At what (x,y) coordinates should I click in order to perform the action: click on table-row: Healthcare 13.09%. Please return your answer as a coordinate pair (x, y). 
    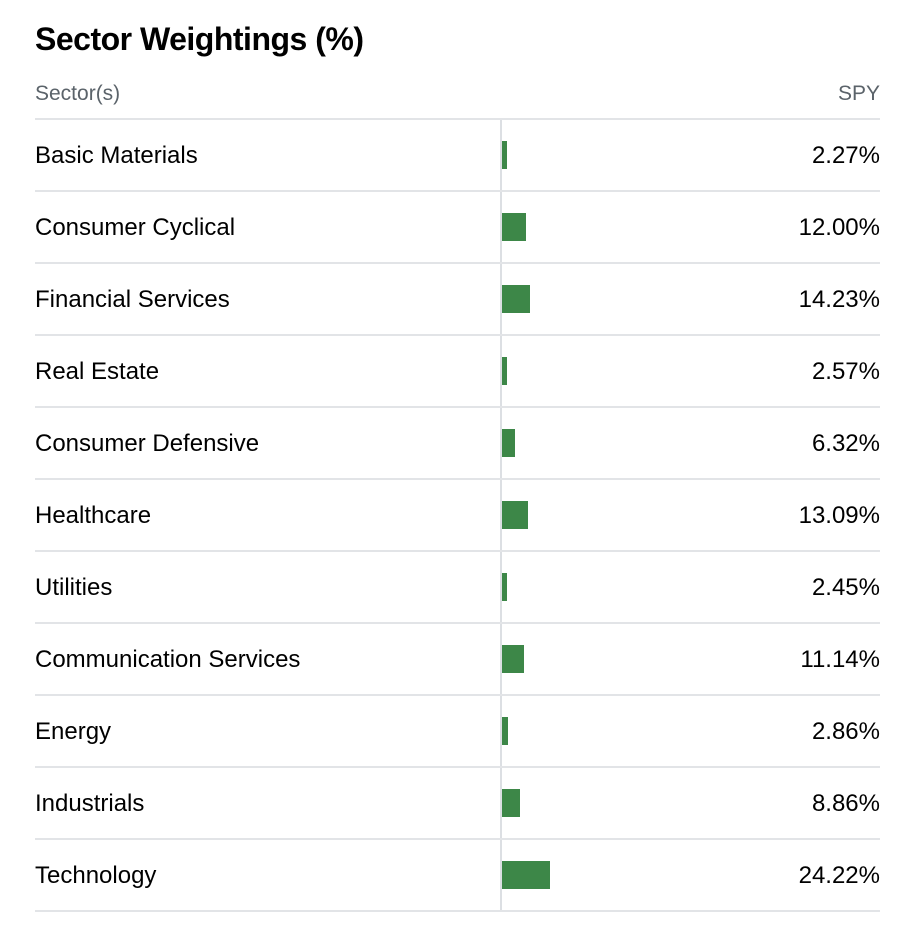
    Looking at the image, I should click on (457, 516).